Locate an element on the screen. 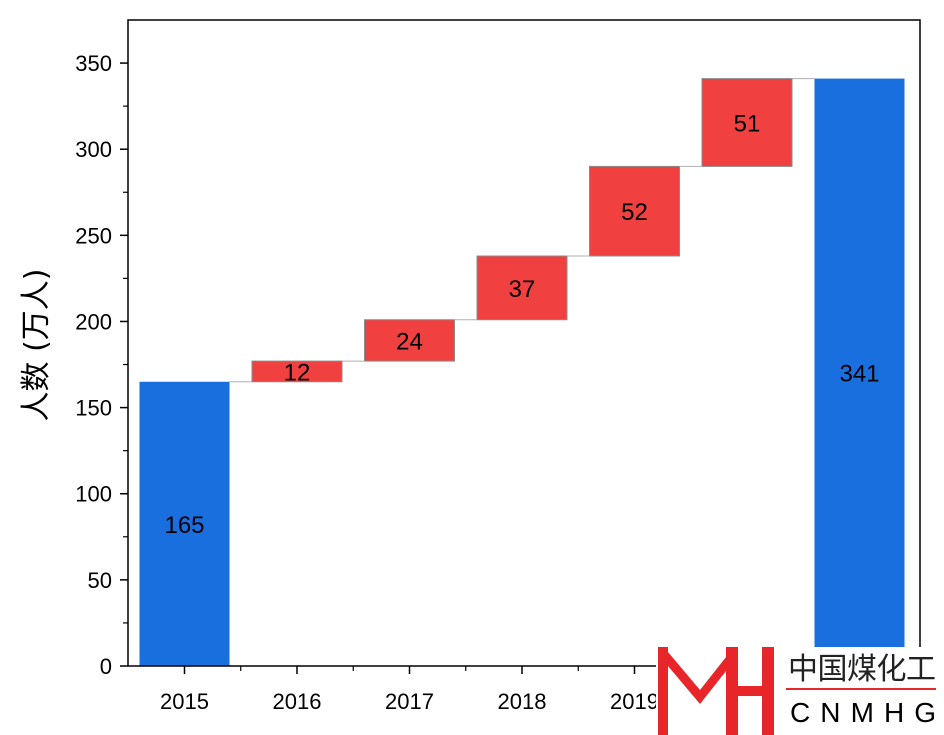  bar-value-label-2: 24 is located at coordinates (409, 341).